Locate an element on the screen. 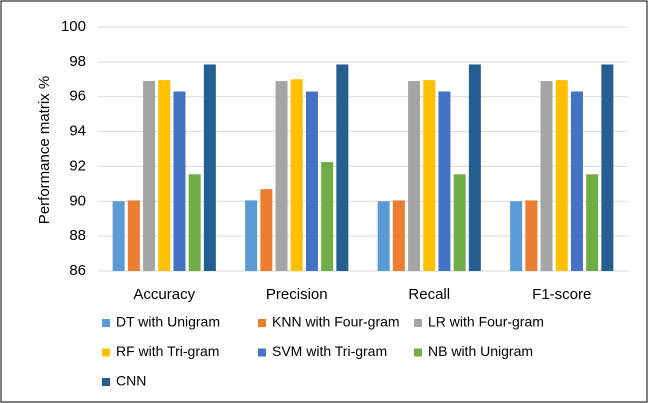  y-tick-label: 86 is located at coordinates (77, 270).